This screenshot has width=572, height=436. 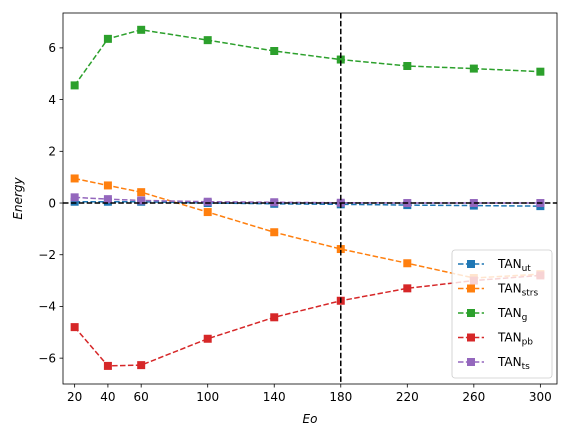 What do you see at coordinates (18, 197) in the screenshot?
I see `y-axis-label: Energy` at bounding box center [18, 197].